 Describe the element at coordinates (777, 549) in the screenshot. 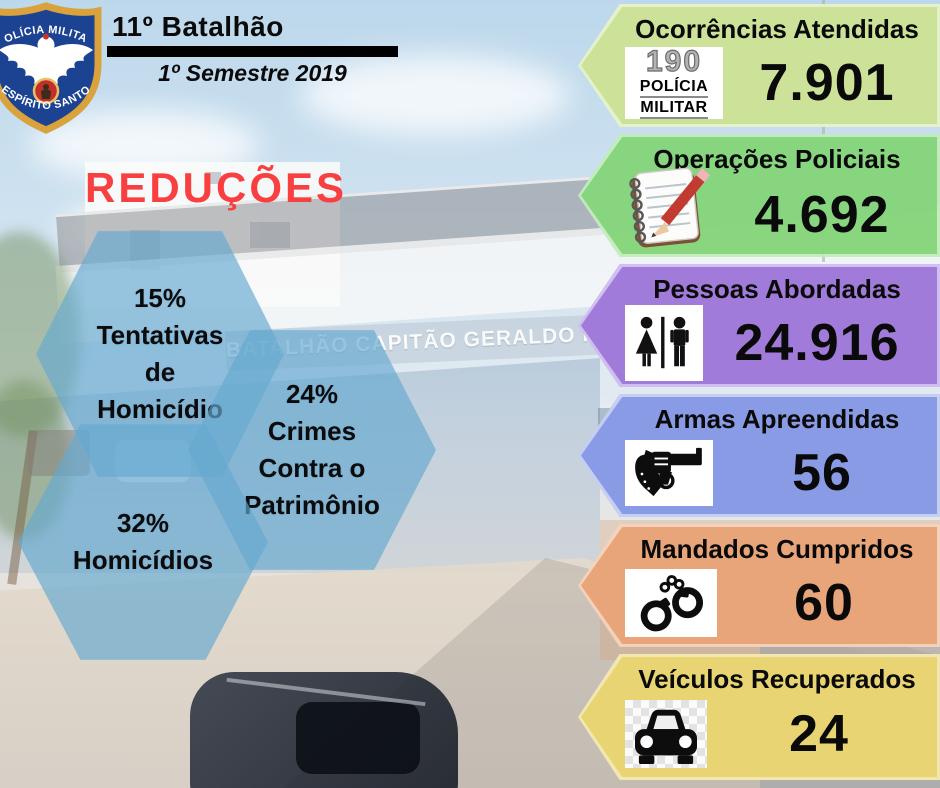

I see `stat-label: Mandados Cumpridos` at that location.